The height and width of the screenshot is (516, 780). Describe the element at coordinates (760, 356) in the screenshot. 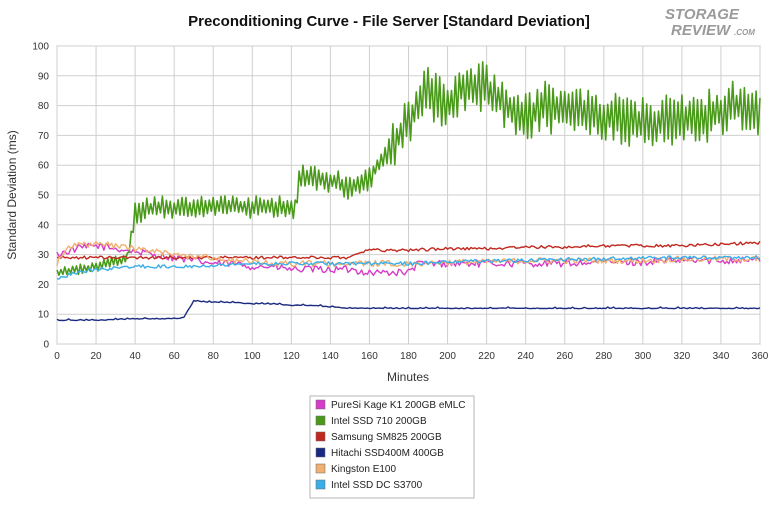

I see `x-tick-label: 360` at that location.